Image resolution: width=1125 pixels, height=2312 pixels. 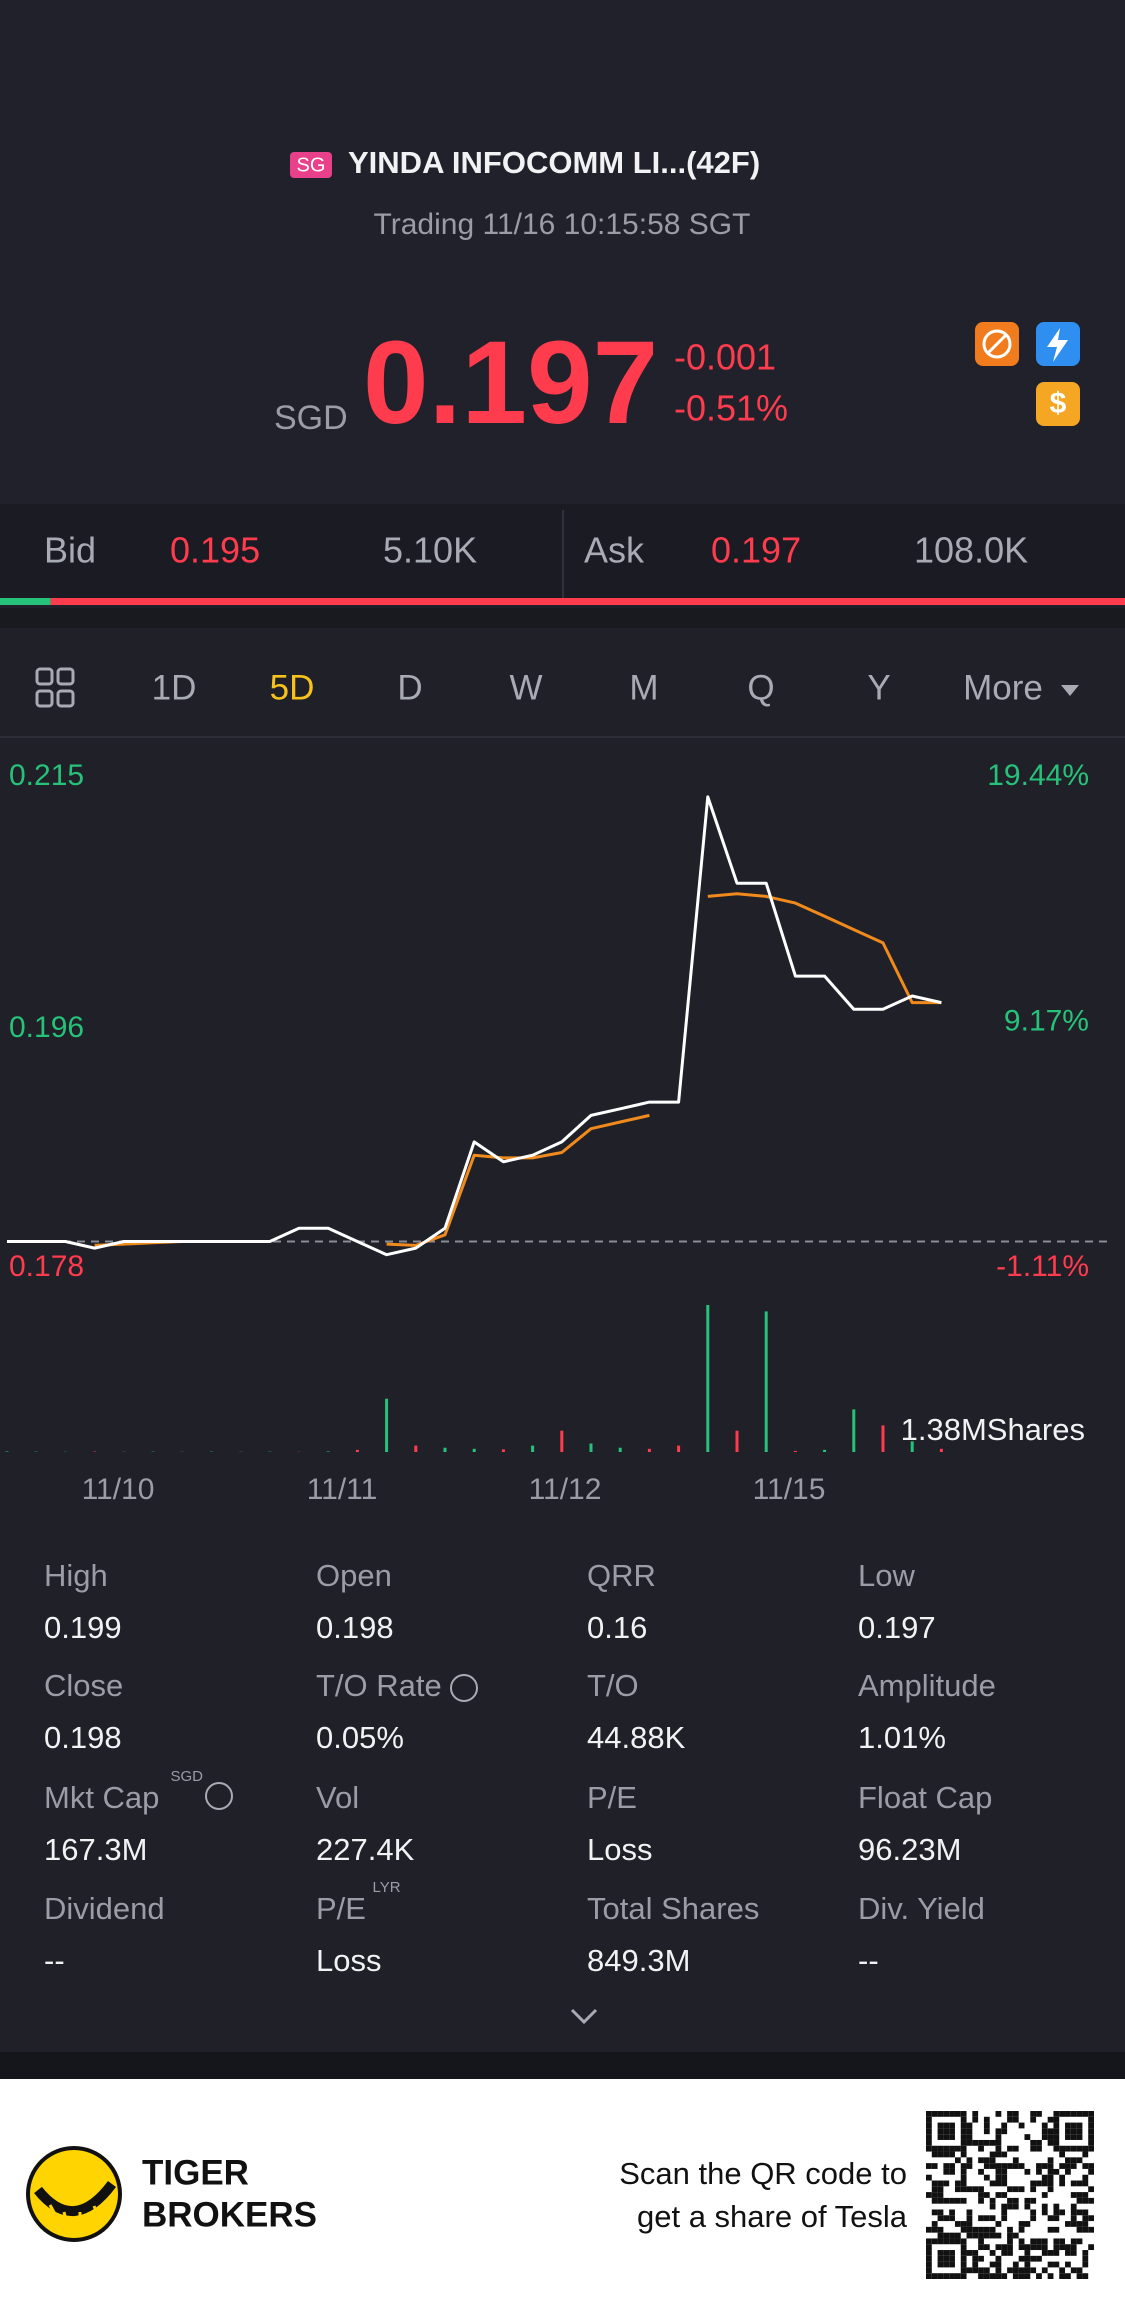 What do you see at coordinates (1003, 687) in the screenshot?
I see `tab: More` at bounding box center [1003, 687].